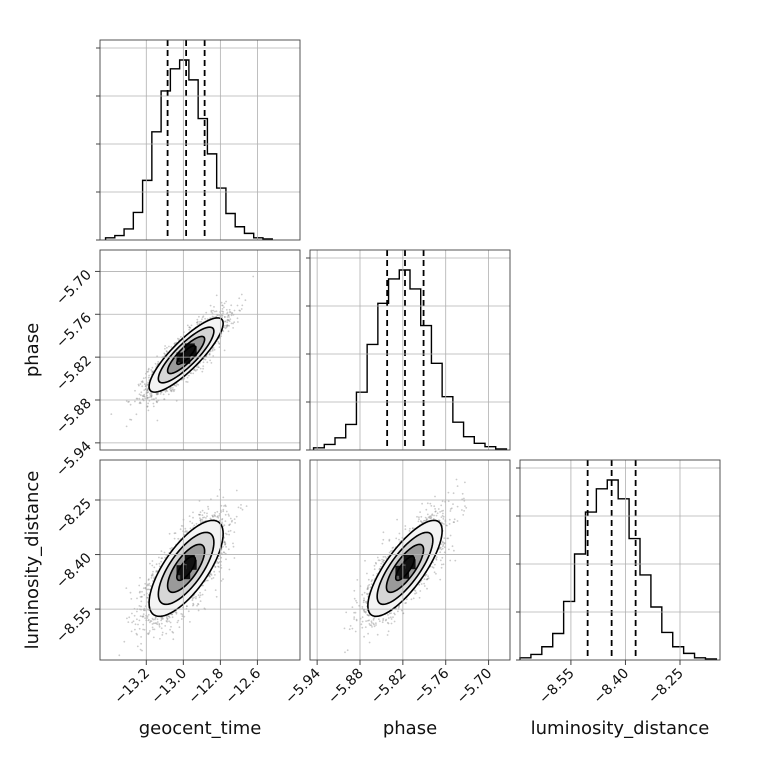  What do you see at coordinates (410, 350) in the screenshot?
I see `panel-frame` at bounding box center [410, 350].